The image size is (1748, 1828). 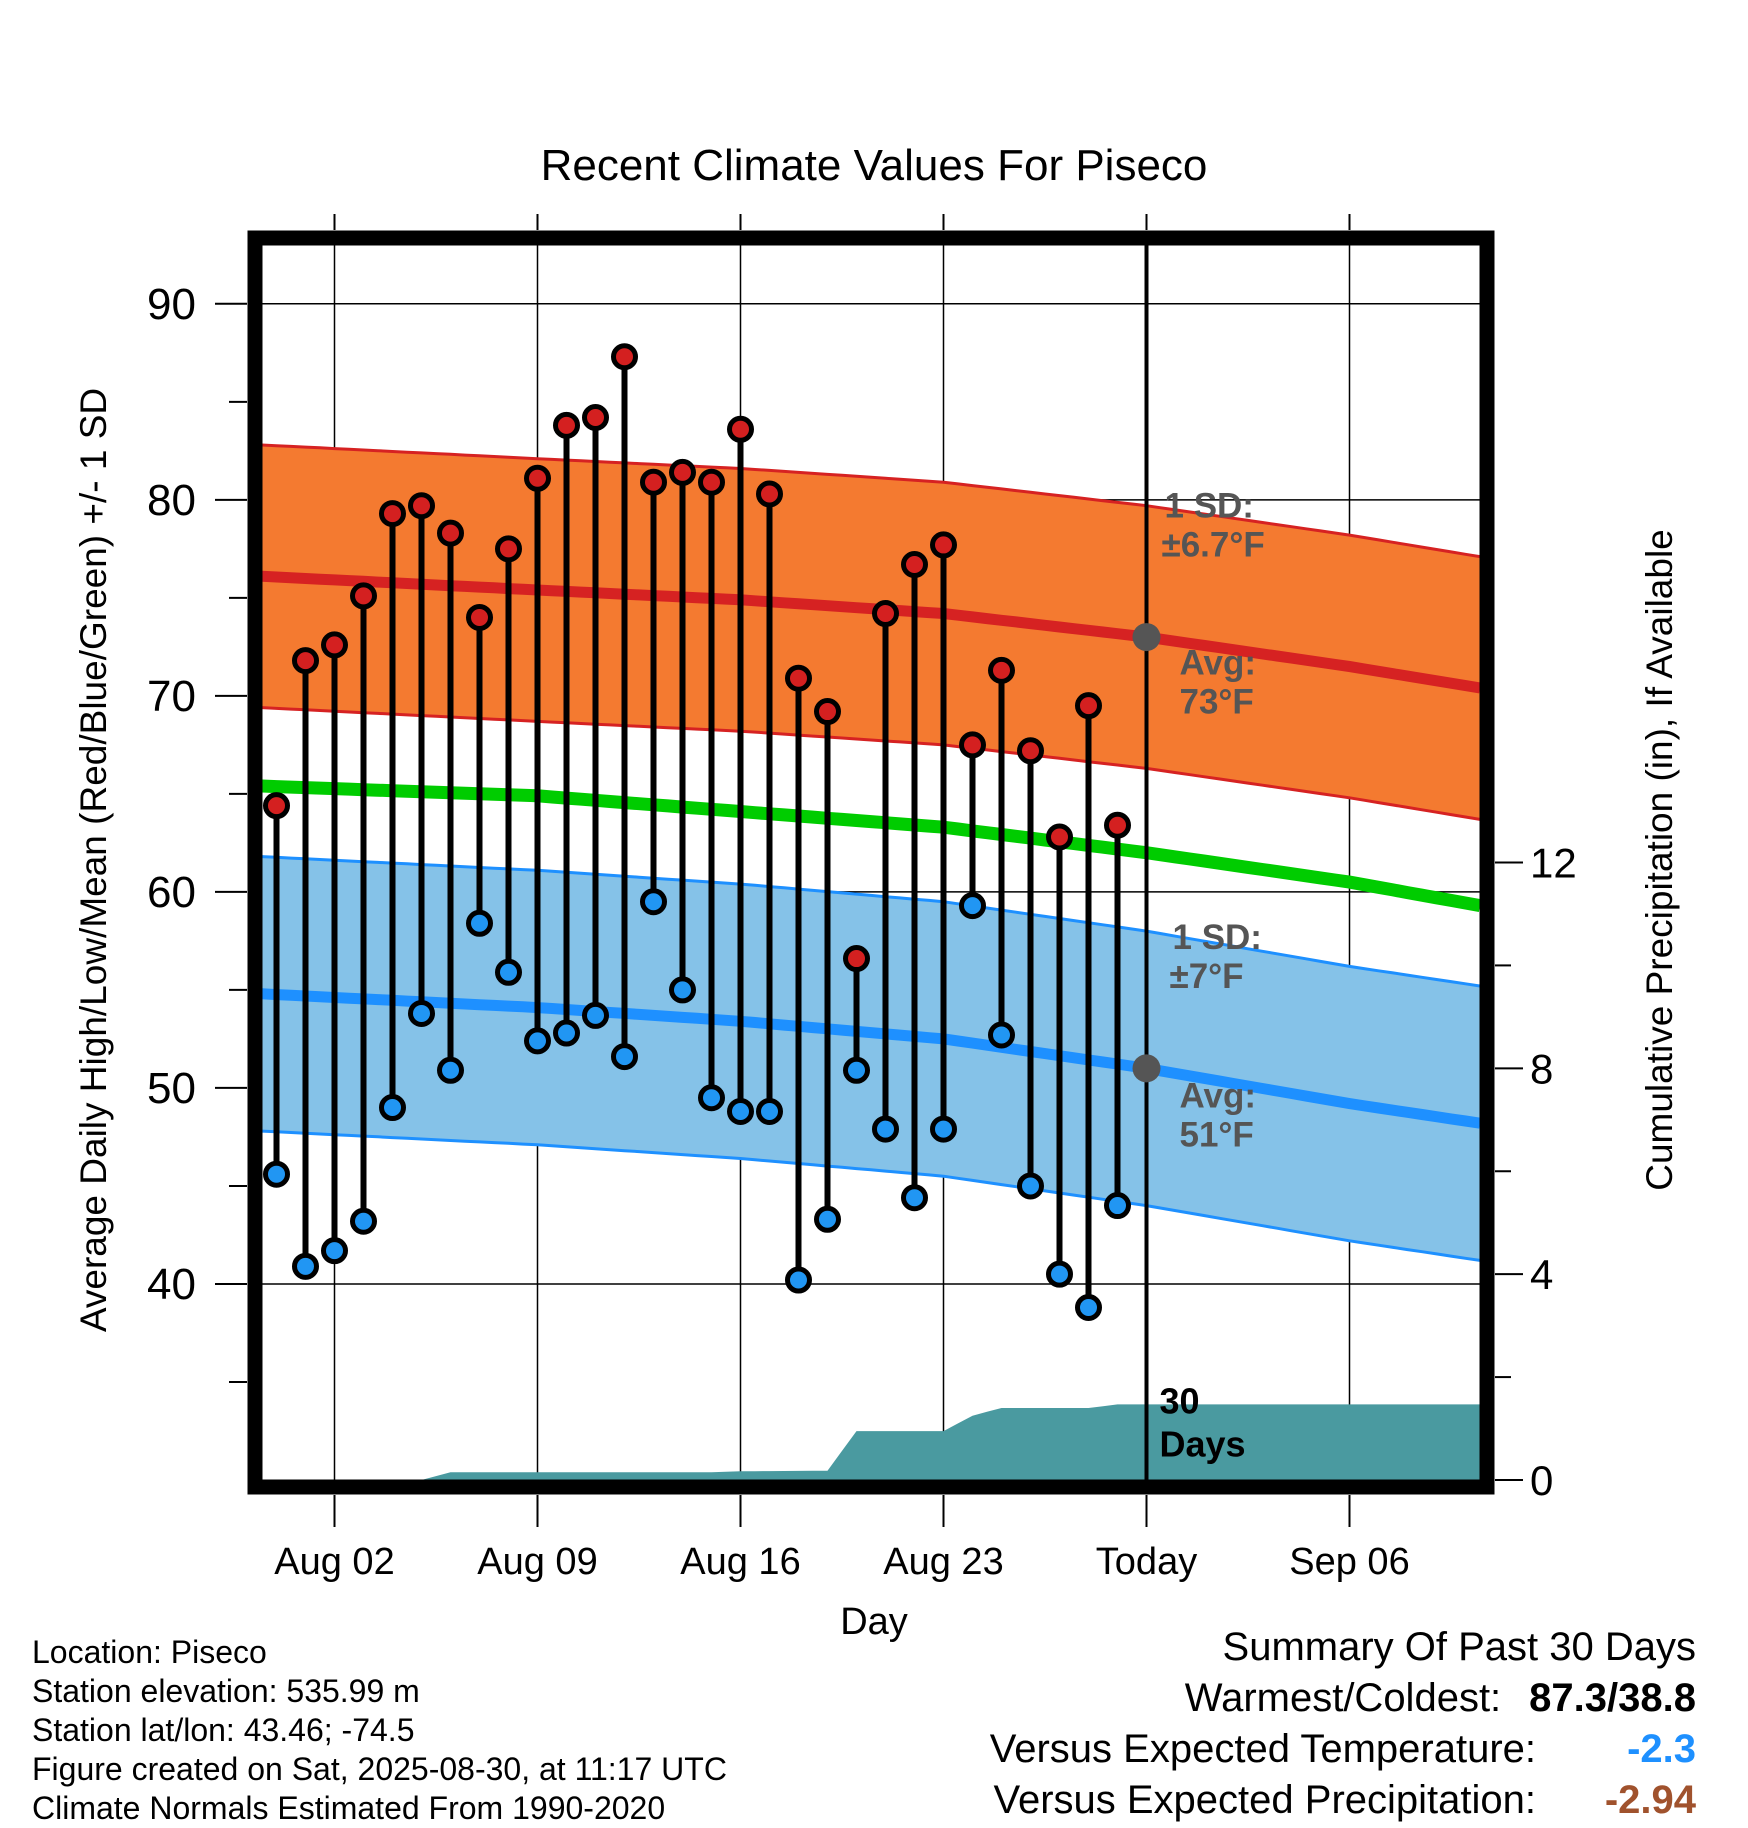 I want to click on elevation-text: Station elevation: 535.99 m, so click(x=226, y=1691).